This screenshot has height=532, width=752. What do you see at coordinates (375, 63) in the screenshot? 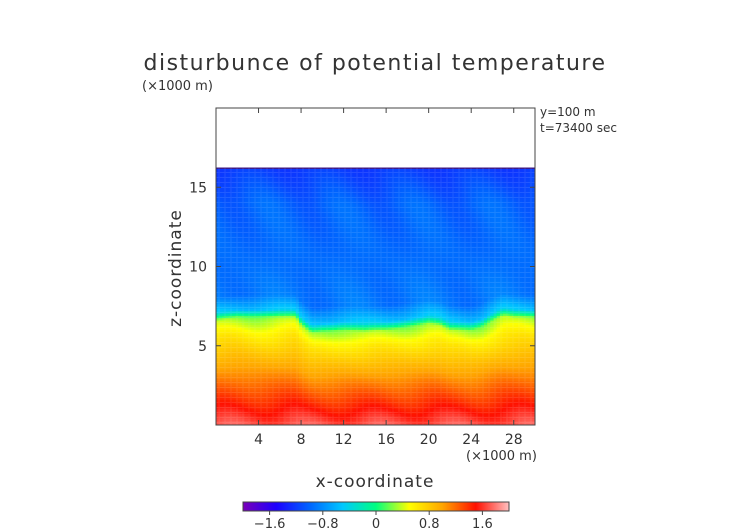
I see `chart-title: disturbunce of potential temperature` at bounding box center [375, 63].